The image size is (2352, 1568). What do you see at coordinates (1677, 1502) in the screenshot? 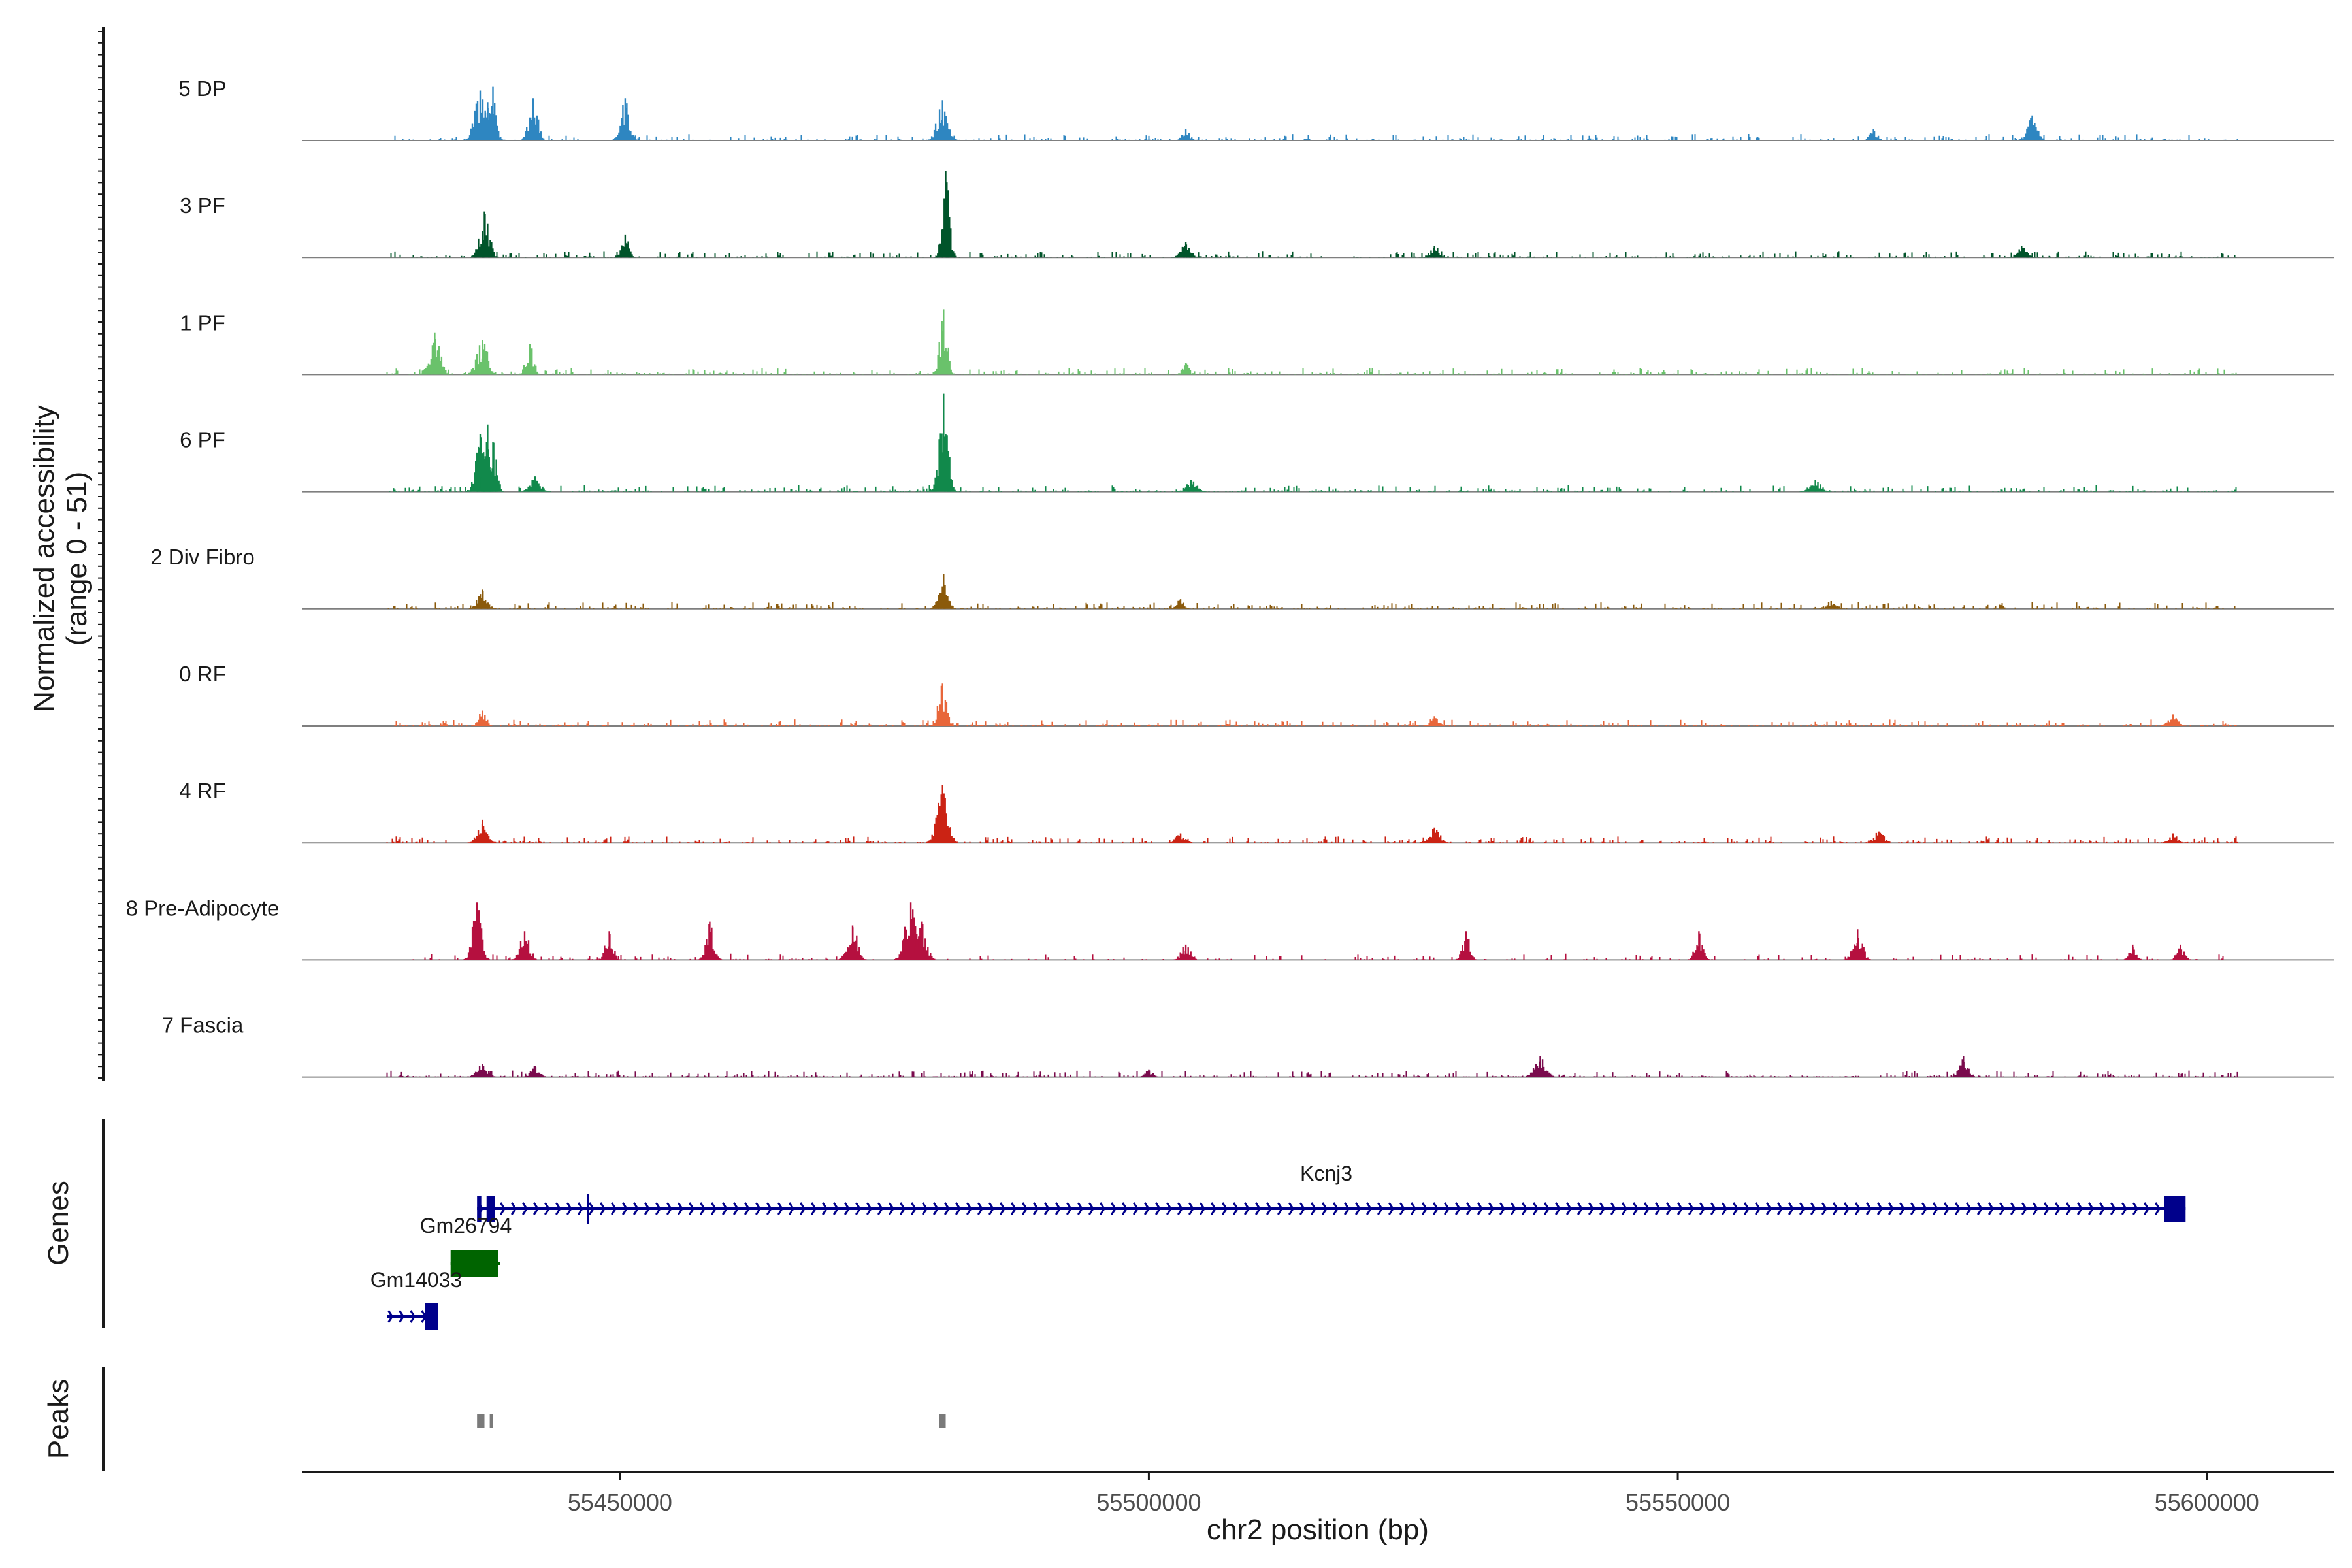
I see `x-tick-label: 55550000` at bounding box center [1677, 1502].